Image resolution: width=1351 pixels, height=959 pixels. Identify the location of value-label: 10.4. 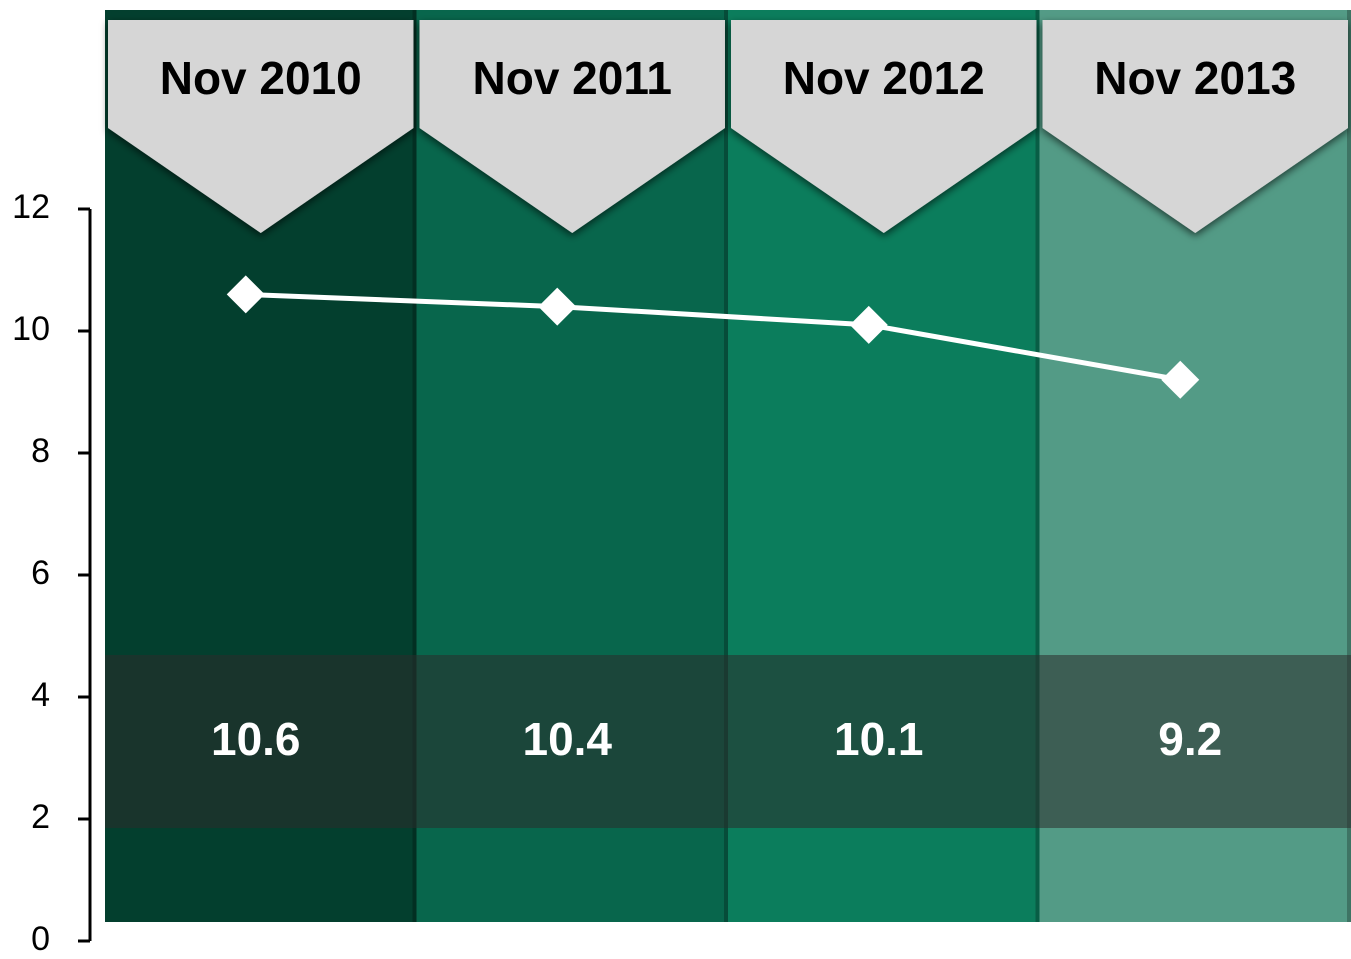
(567, 739).